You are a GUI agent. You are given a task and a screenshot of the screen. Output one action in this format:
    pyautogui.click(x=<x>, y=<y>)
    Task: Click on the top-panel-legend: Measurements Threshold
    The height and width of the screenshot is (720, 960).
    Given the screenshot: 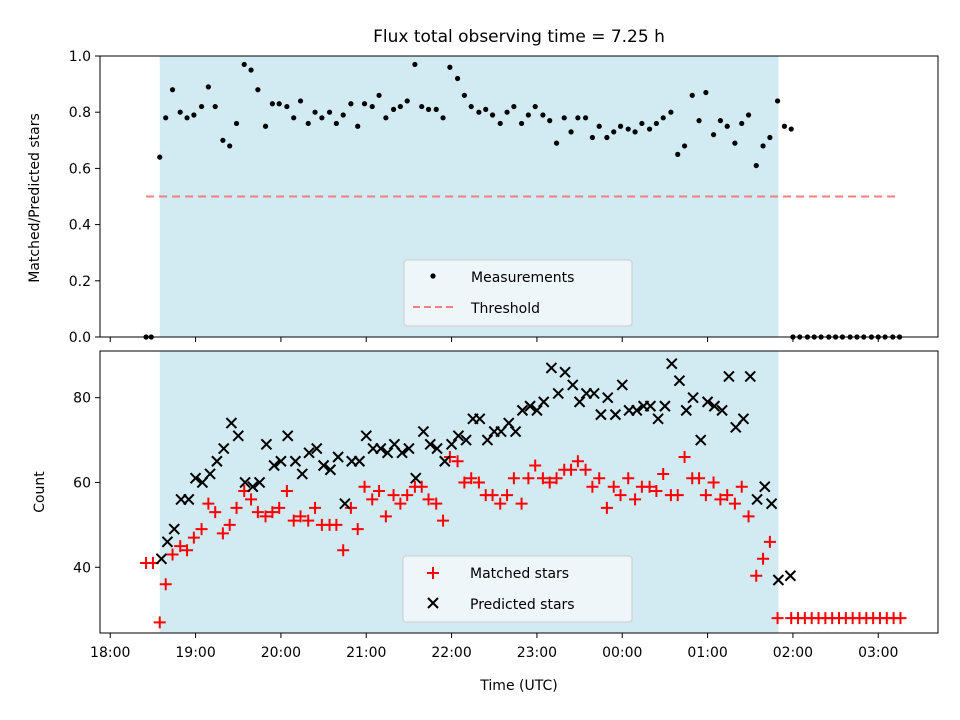 What is the action you would take?
    pyautogui.click(x=518, y=293)
    